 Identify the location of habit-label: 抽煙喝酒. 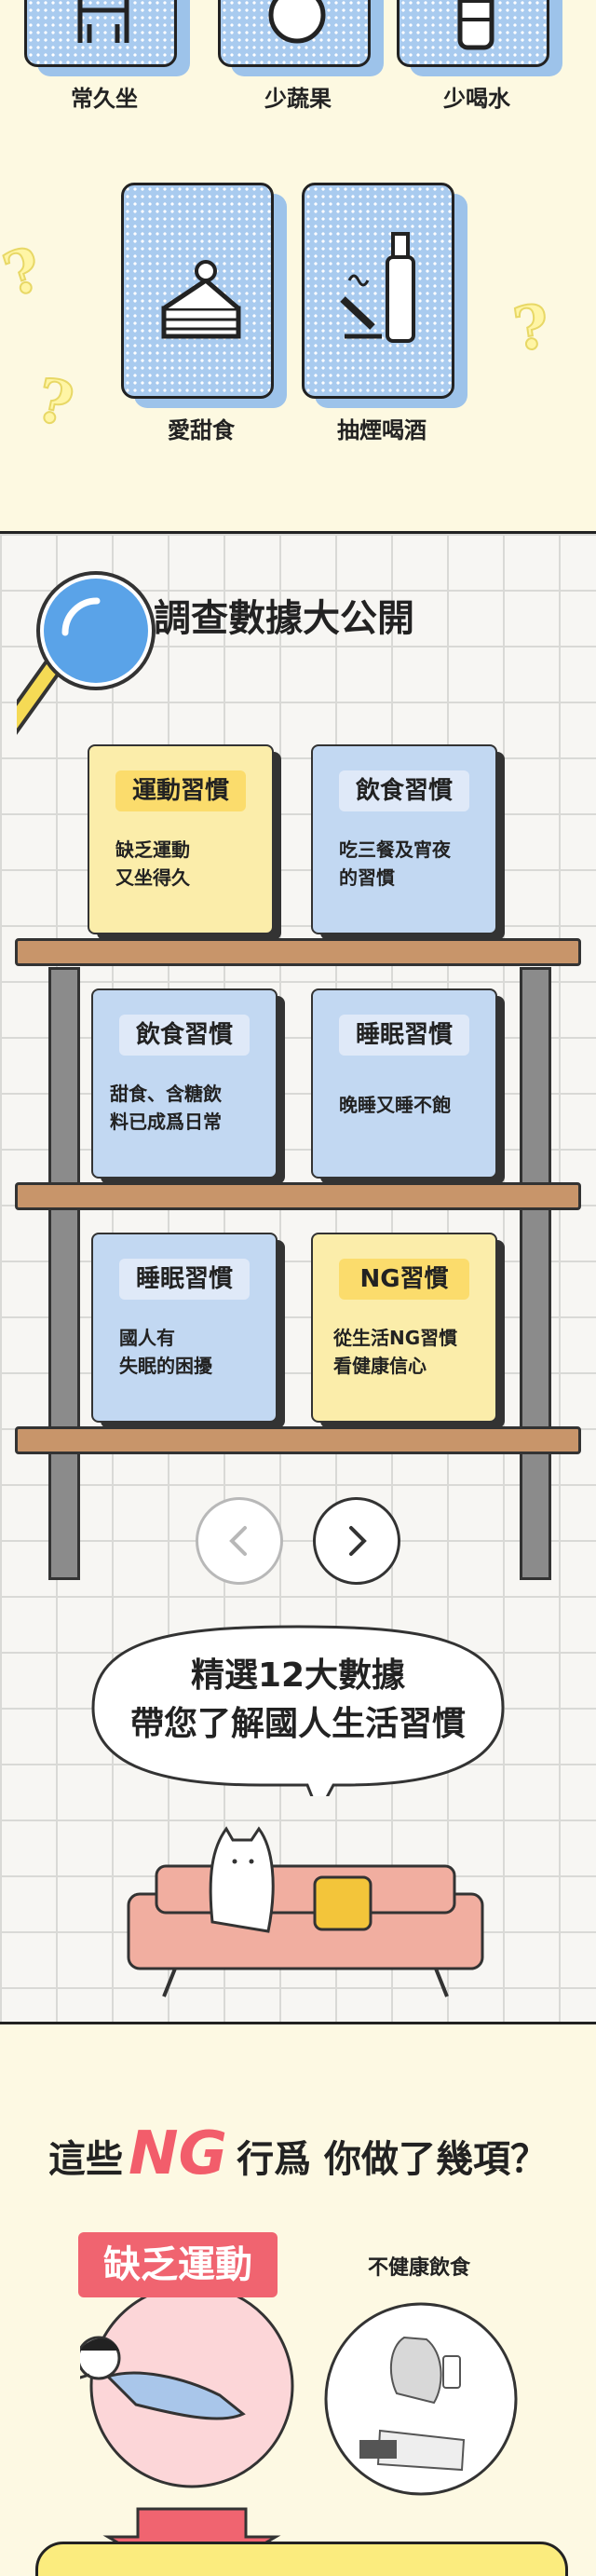
(382, 430).